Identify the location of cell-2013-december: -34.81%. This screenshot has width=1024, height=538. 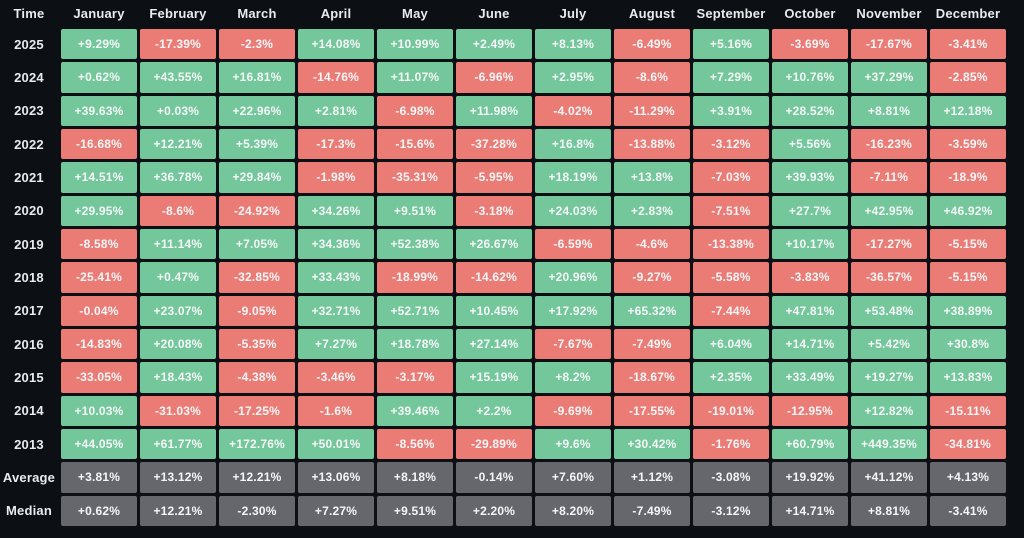
(968, 444).